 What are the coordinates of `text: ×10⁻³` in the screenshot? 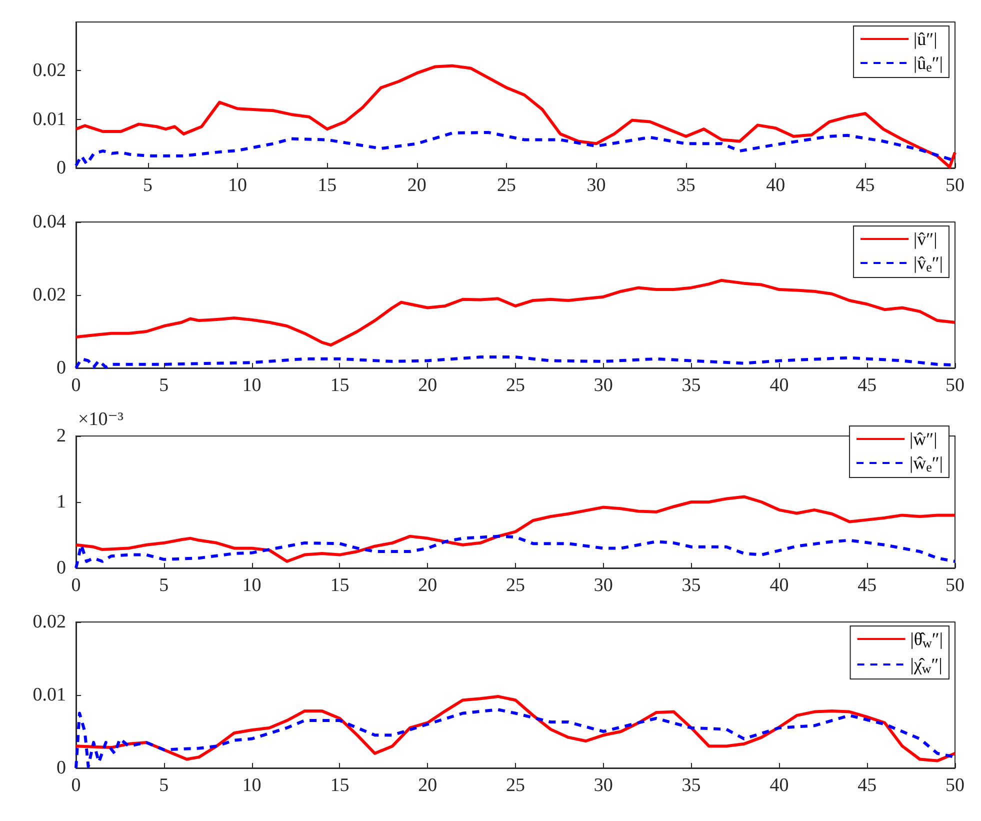 It's located at (101, 419).